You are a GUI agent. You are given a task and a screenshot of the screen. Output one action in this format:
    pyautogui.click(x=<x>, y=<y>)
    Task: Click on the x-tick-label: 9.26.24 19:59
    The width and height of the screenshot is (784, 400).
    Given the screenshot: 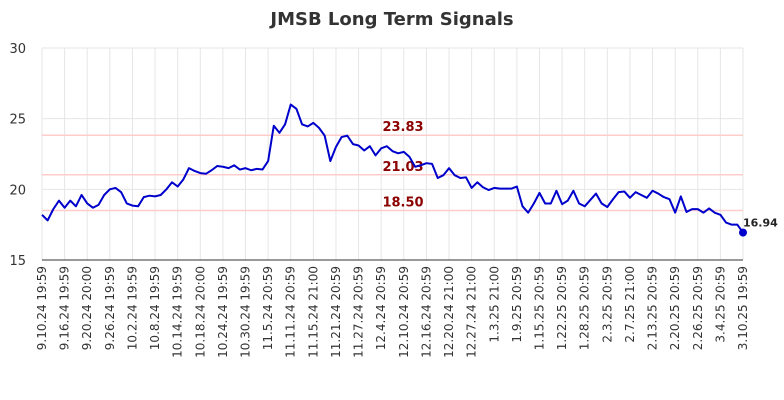 What is the action you would take?
    pyautogui.click(x=110, y=308)
    